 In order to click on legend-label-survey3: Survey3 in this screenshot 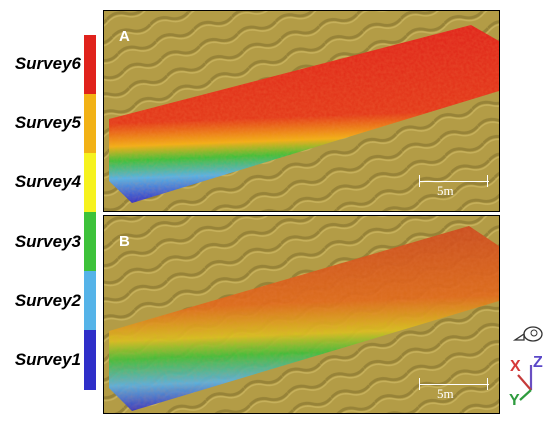, I will do `click(47, 241)`.